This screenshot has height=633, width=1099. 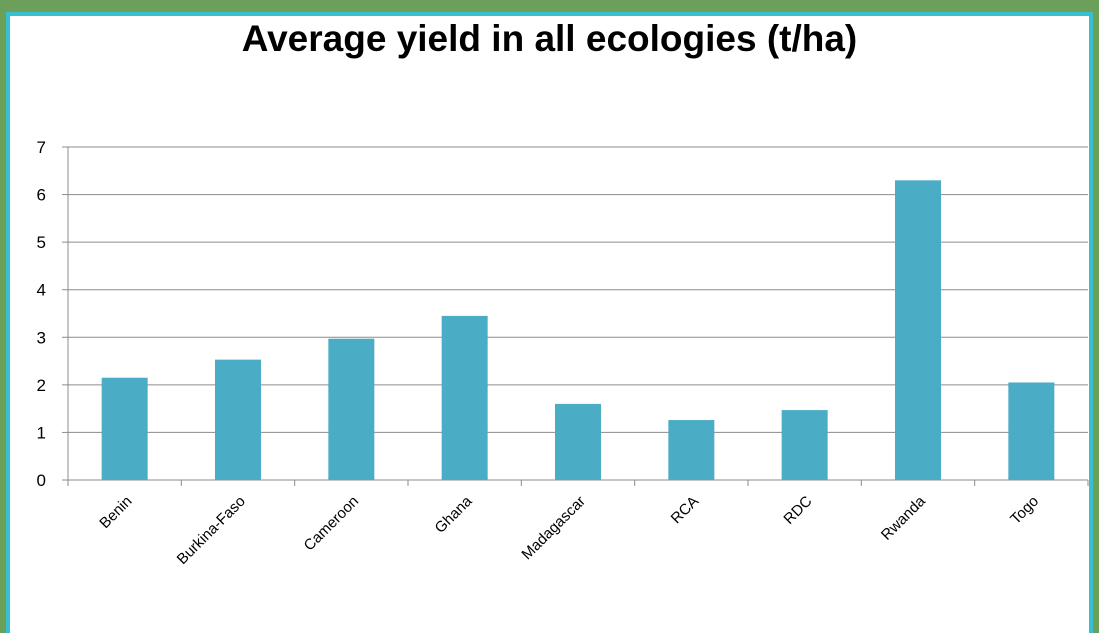 I want to click on x-tick-label: RDC, so click(x=797, y=510).